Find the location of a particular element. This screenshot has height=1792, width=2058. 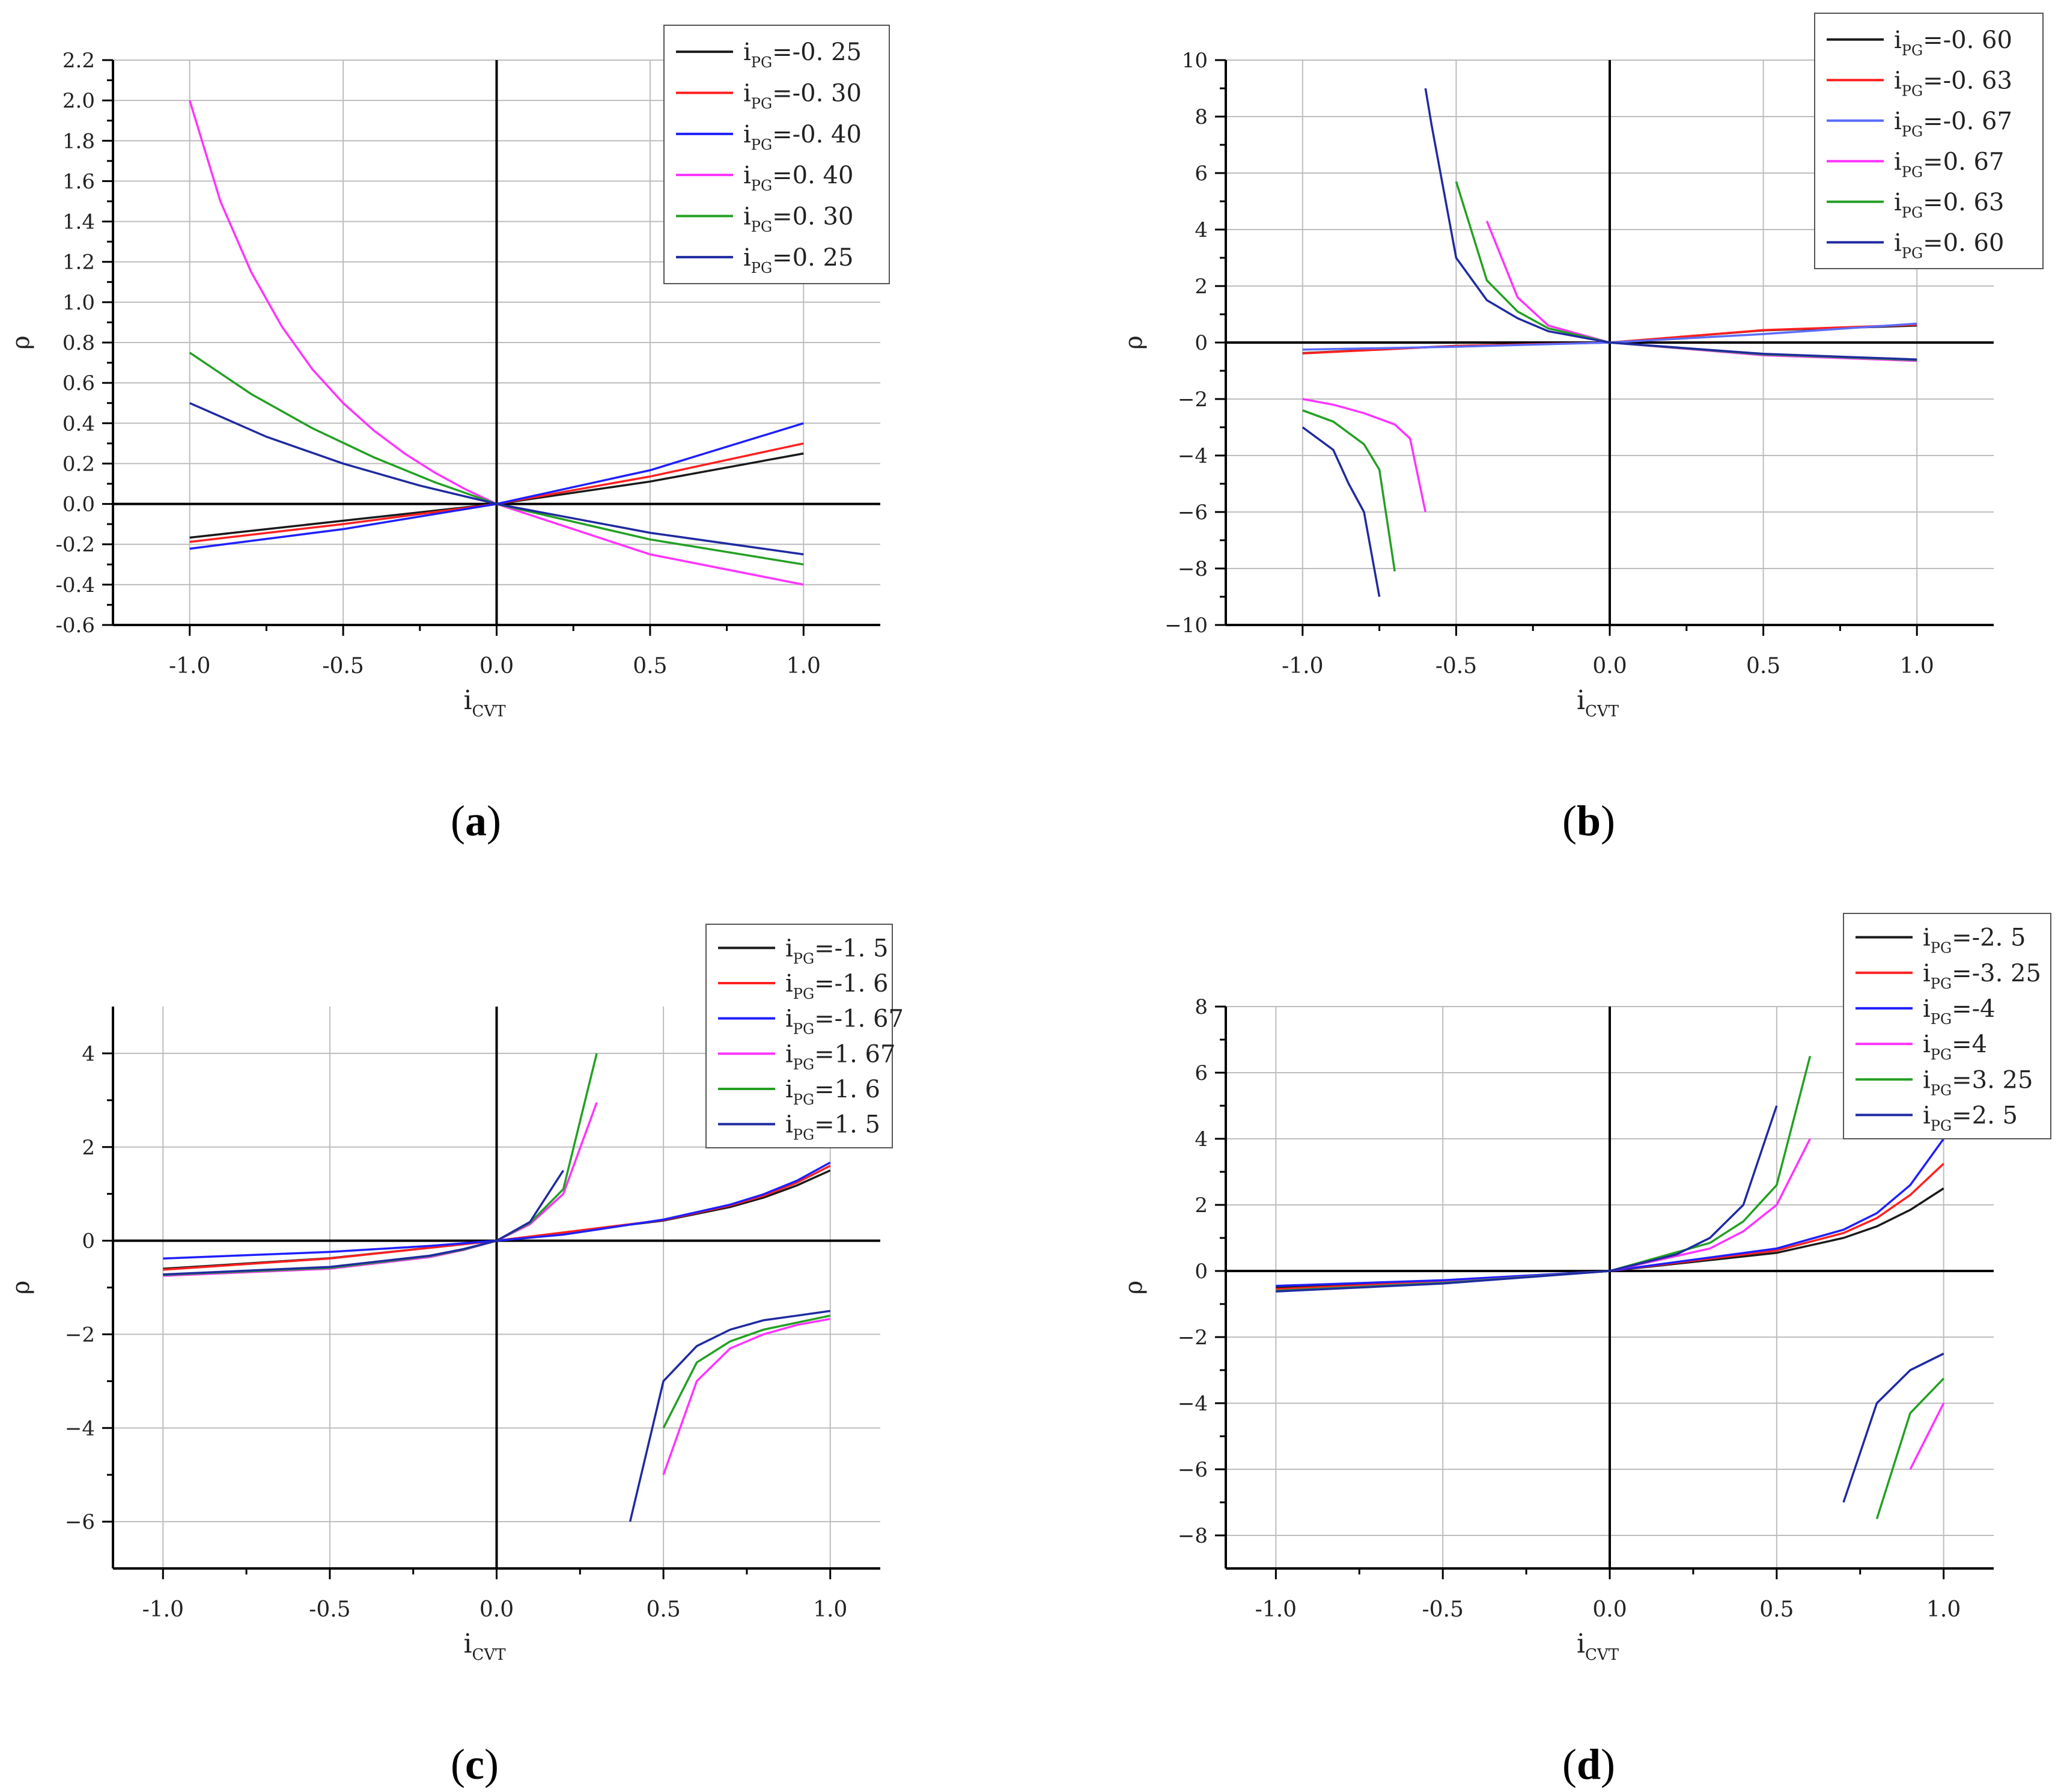

legend-label: iPG=0. 30 is located at coordinates (798, 219).